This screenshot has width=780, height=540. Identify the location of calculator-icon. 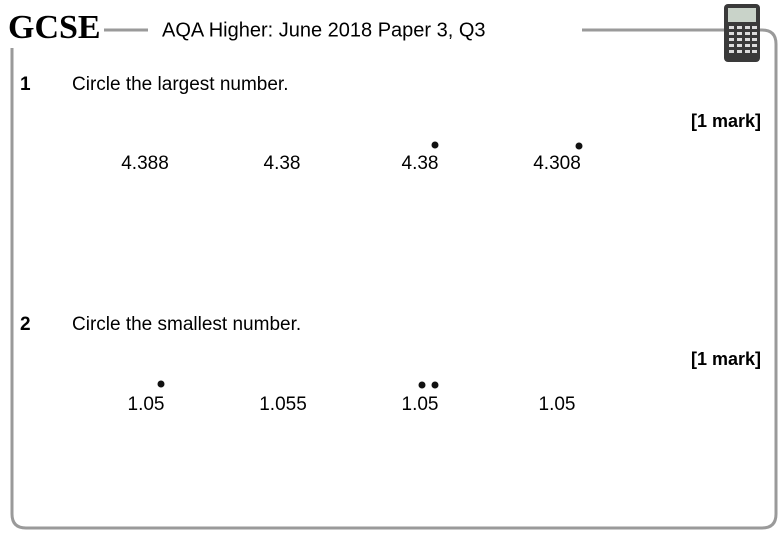
(742, 33).